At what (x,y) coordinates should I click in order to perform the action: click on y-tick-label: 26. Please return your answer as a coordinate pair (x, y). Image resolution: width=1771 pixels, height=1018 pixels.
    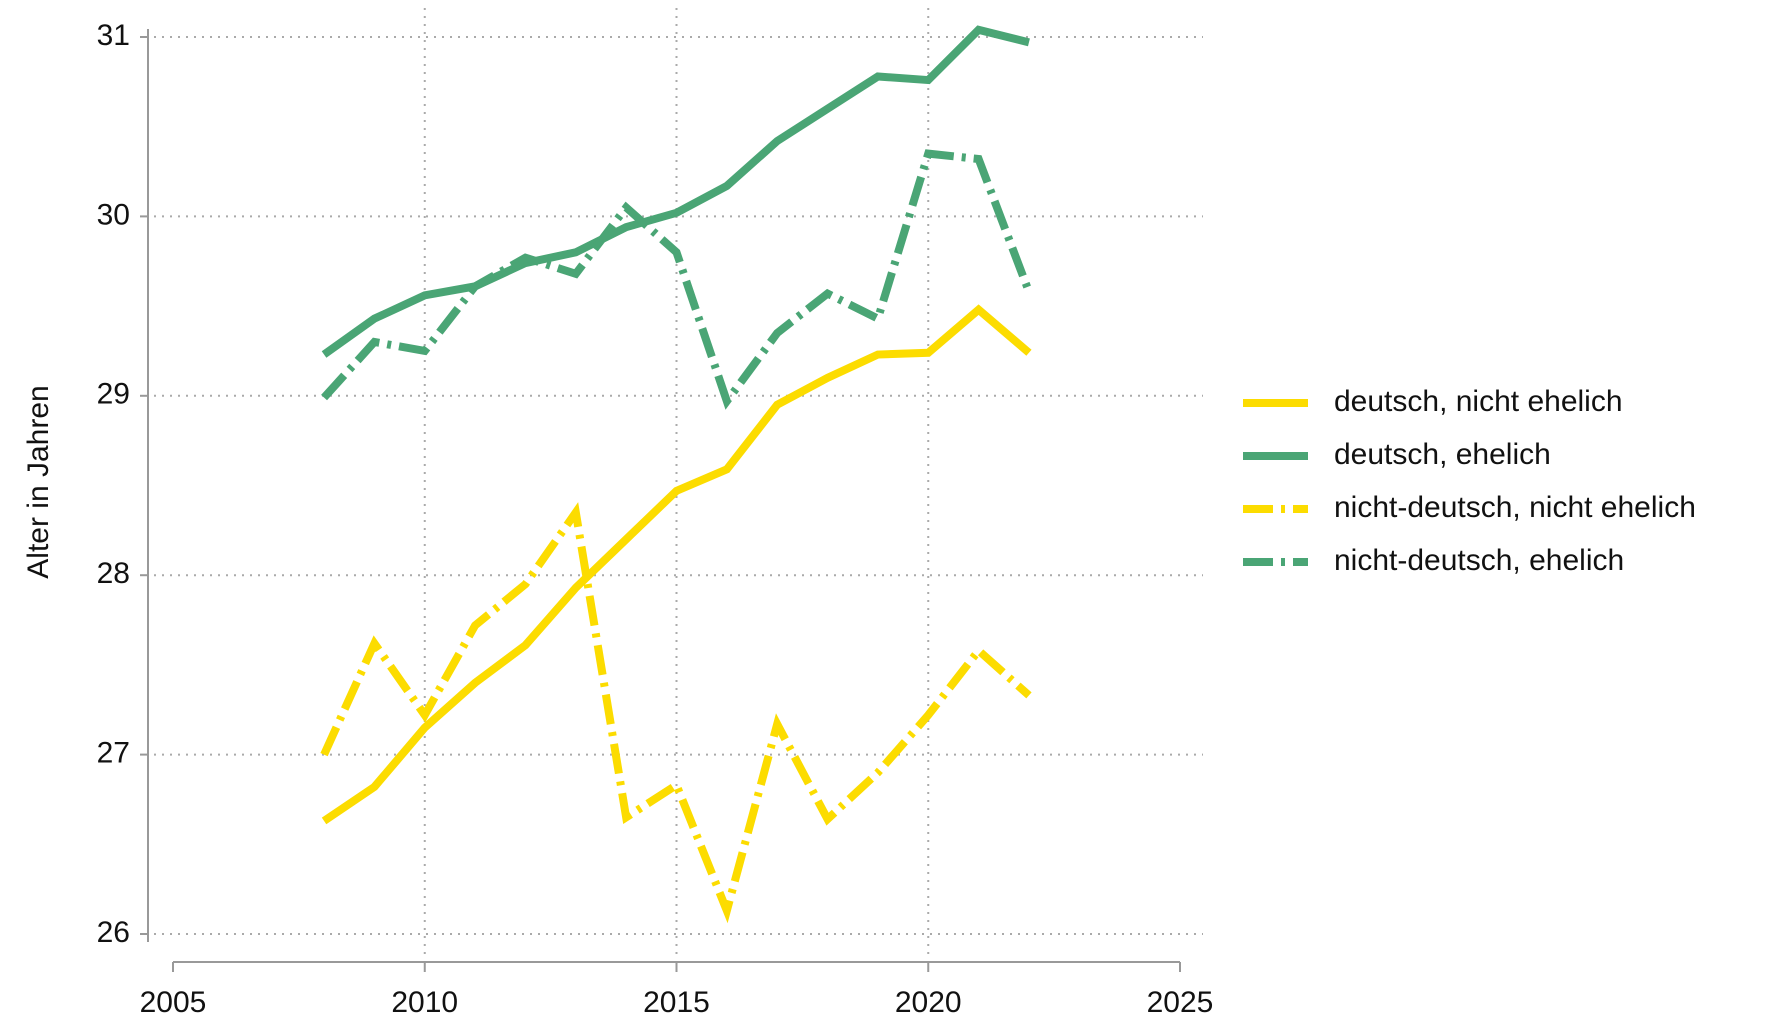
    Looking at the image, I should click on (113, 932).